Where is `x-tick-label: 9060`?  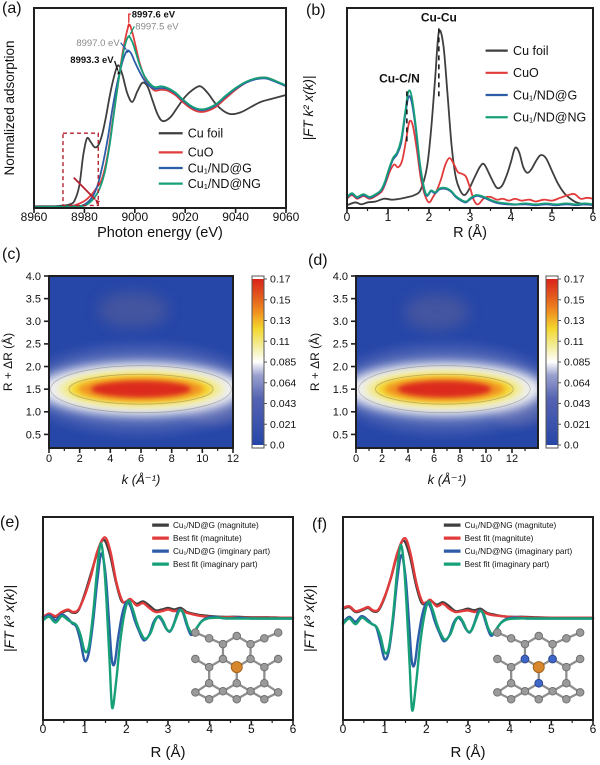
x-tick-label: 9060 is located at coordinates (286, 217).